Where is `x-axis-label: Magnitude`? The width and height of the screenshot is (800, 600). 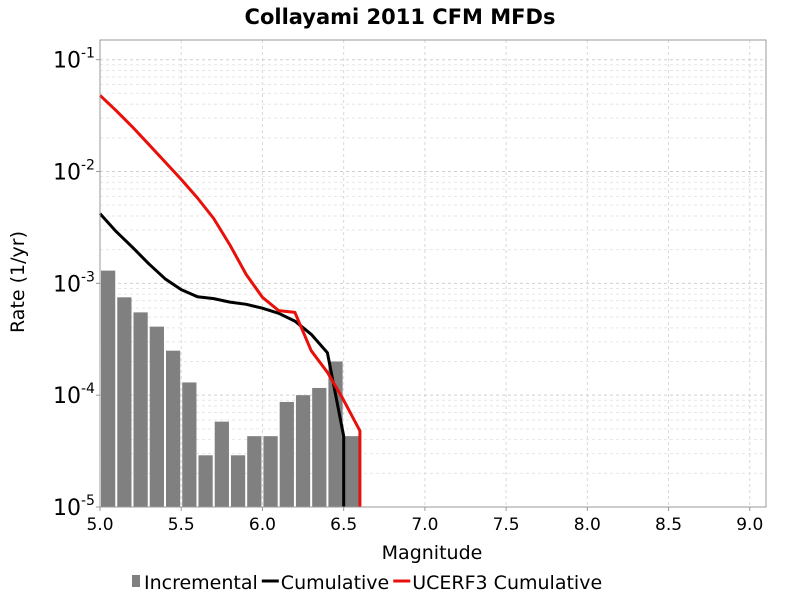
x-axis-label: Magnitude is located at coordinates (432, 553).